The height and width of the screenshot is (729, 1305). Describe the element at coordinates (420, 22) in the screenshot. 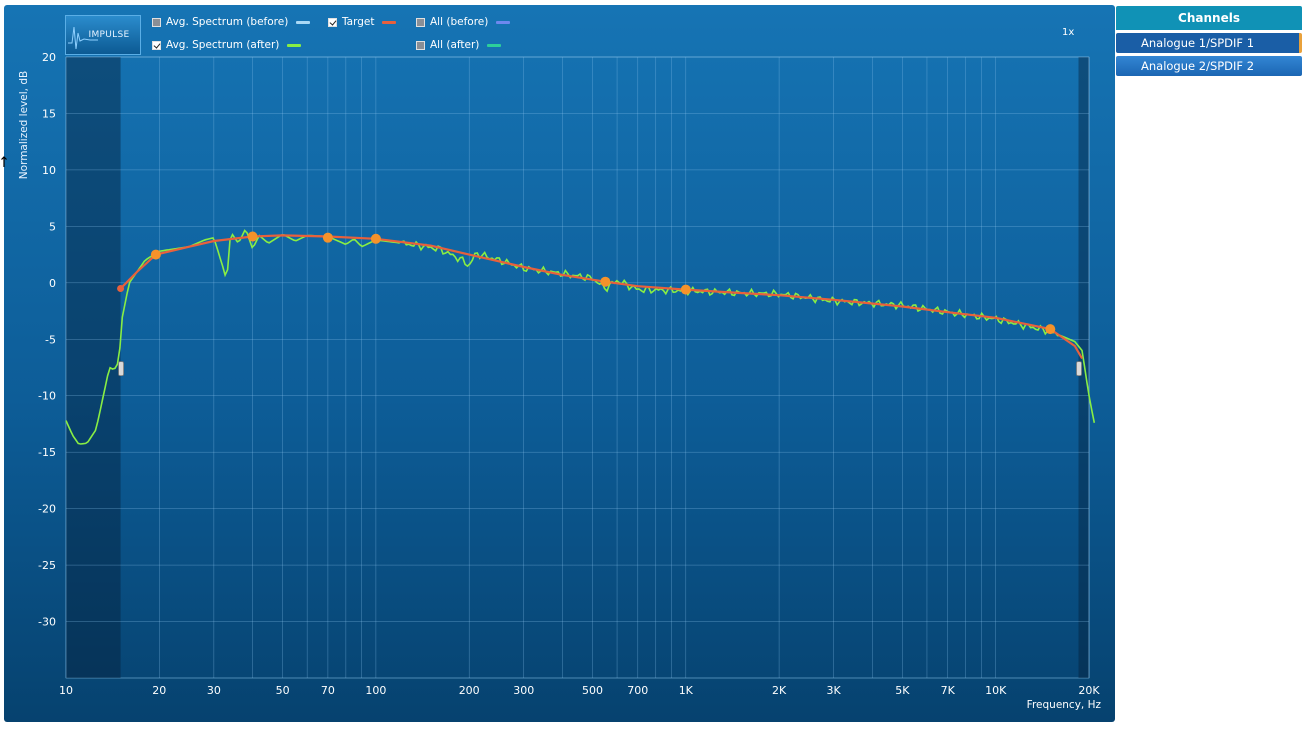

I see `checkbox-all-before` at that location.